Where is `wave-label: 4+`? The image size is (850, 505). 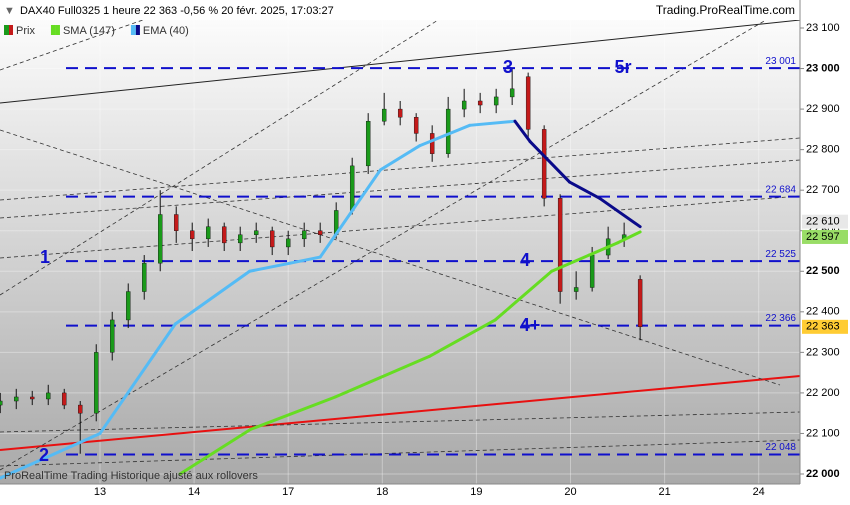 wave-label: 4+ is located at coordinates (530, 325).